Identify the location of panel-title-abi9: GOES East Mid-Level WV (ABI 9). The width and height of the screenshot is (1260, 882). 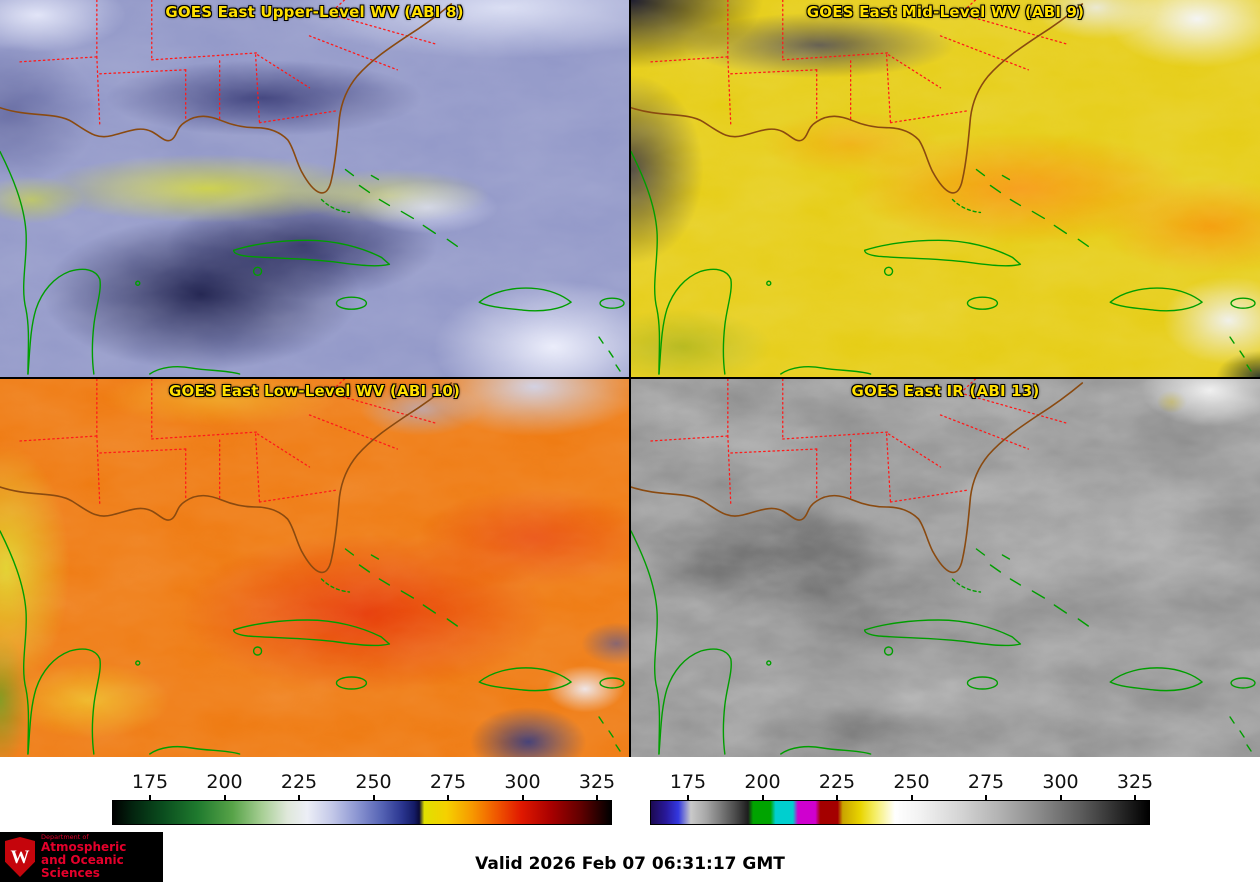
(945, 12).